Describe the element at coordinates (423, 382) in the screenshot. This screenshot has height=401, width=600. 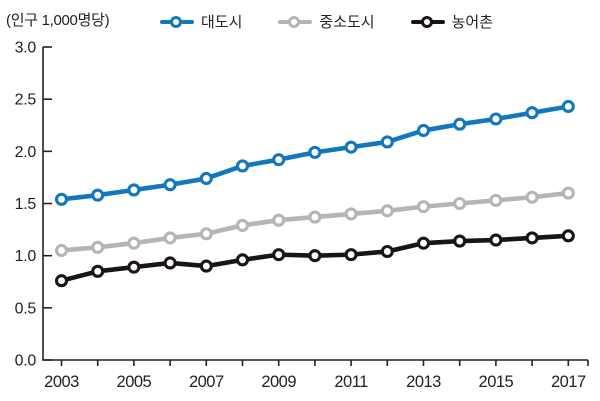
I see `x-axis-tick-label: 2013` at that location.